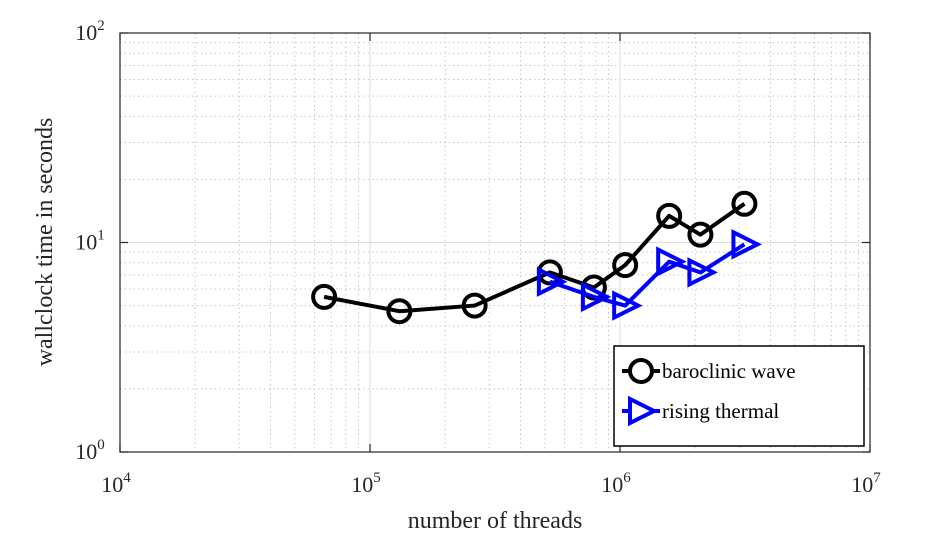  I want to click on x-tick-label: 10⁶, so click(616, 483).